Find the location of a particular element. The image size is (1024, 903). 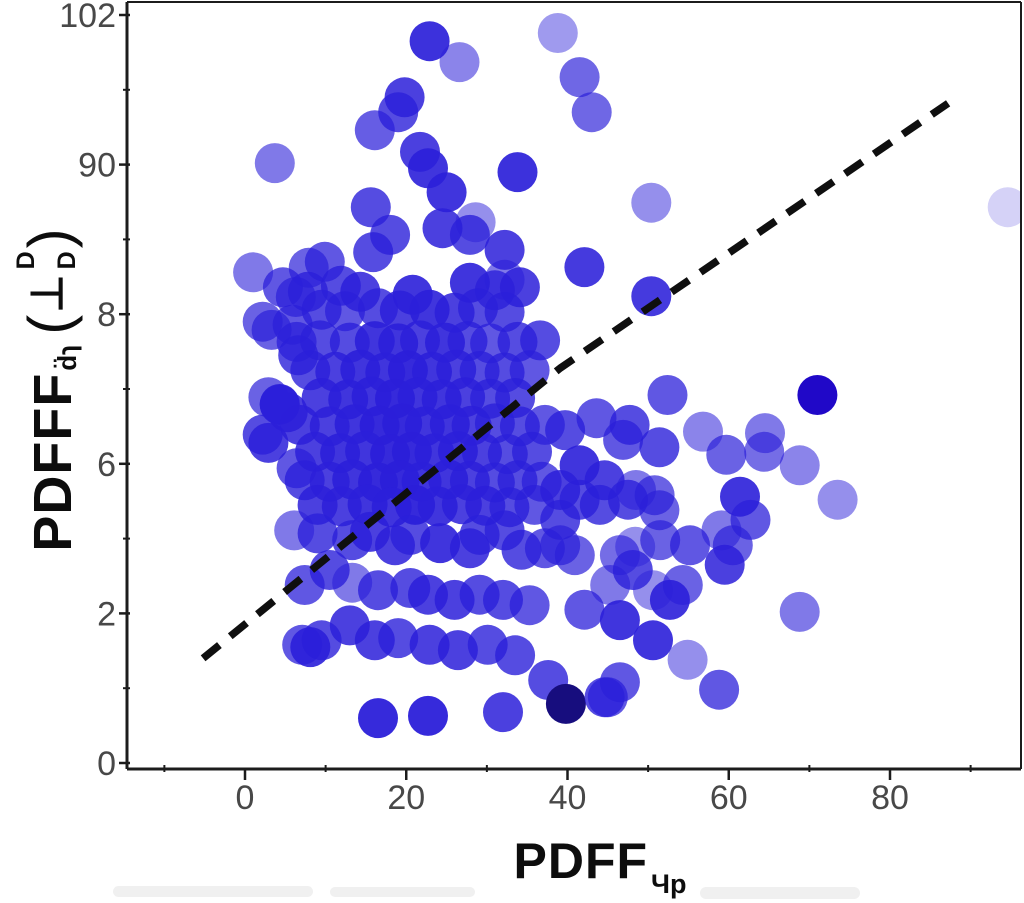

x-tick-label: 60 is located at coordinates (729, 798).